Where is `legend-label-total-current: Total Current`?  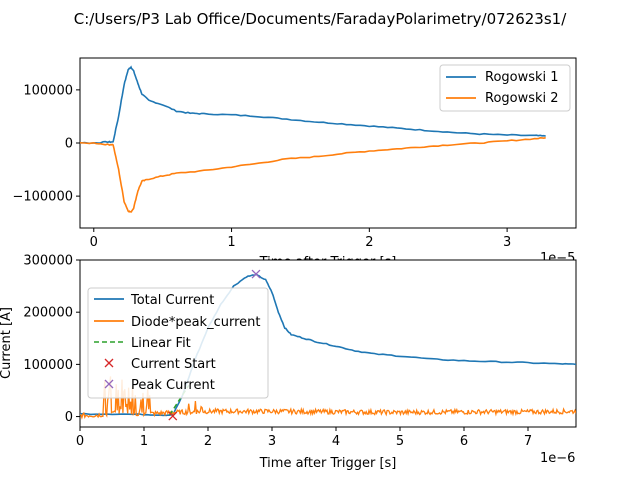
legend-label-total-current: Total Current is located at coordinates (172, 300).